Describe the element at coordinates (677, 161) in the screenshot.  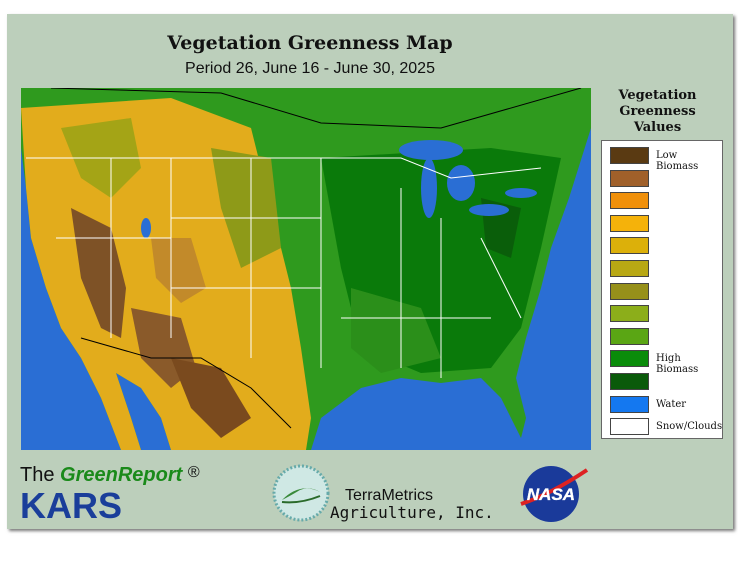
I see `legend-label: Low Biomass` at that location.